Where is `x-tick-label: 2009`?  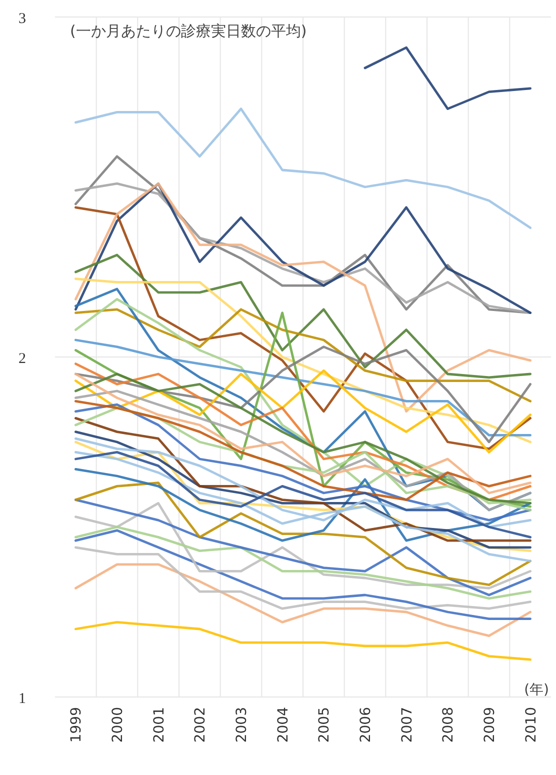 x-tick-label: 2009 is located at coordinates (490, 725).